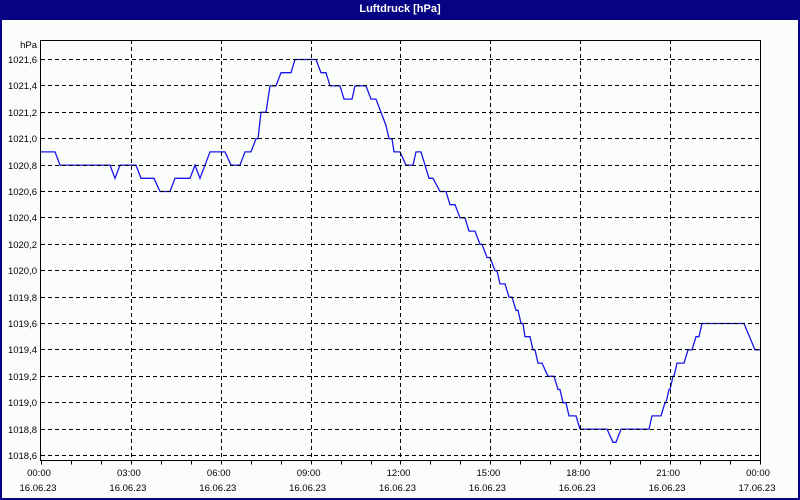 The image size is (800, 500). I want to click on svg-text: 18:00, so click(578, 473).